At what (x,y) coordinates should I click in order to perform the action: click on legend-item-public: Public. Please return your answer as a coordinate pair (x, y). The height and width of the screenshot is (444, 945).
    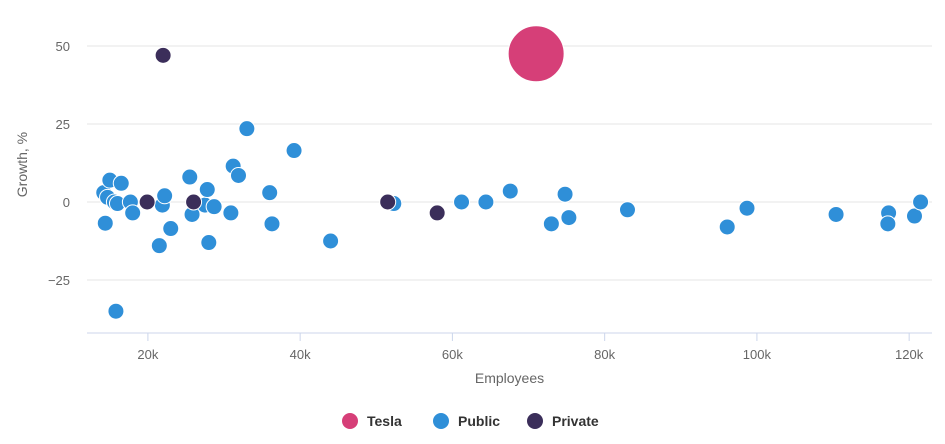
    Looking at the image, I should click on (466, 421).